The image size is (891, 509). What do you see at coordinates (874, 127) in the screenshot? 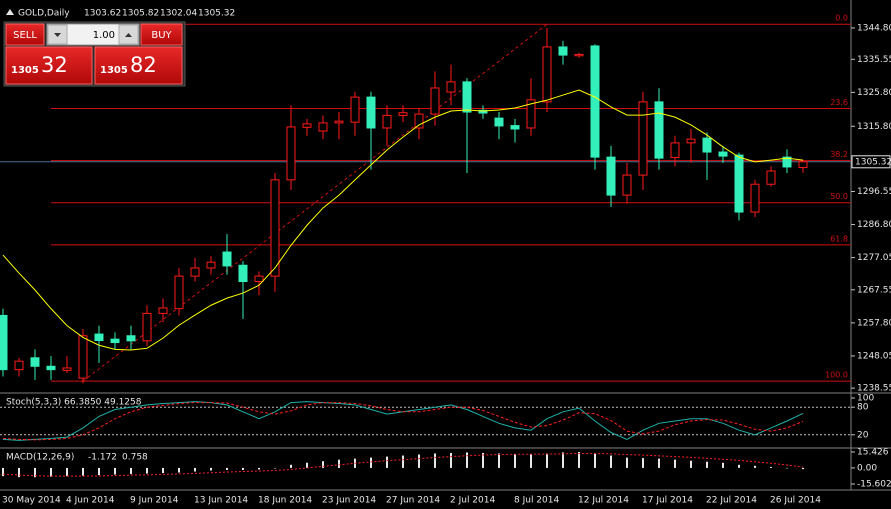
I see `y-tick-label: 1315.80` at bounding box center [874, 127].